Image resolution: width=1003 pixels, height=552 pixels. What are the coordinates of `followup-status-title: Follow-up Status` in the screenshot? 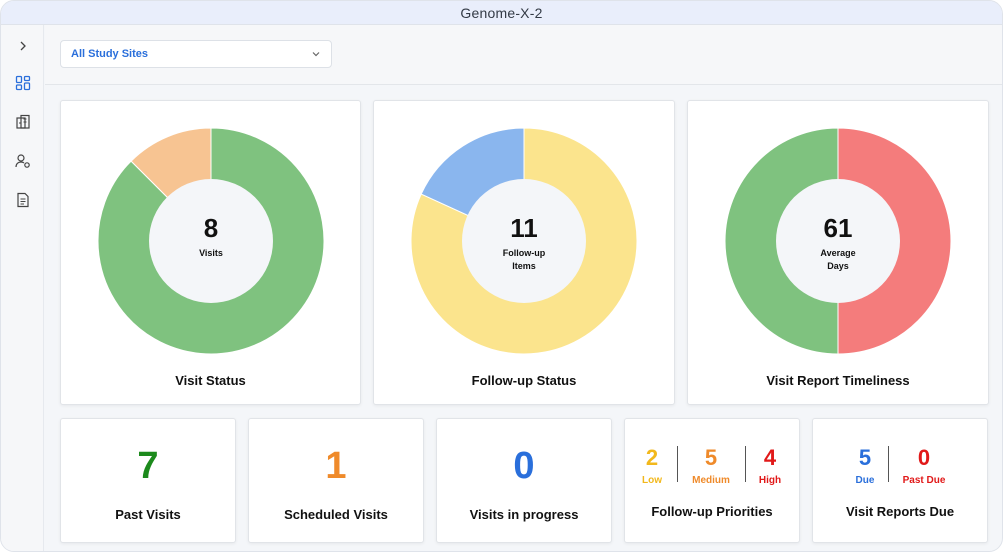 It's located at (524, 380).